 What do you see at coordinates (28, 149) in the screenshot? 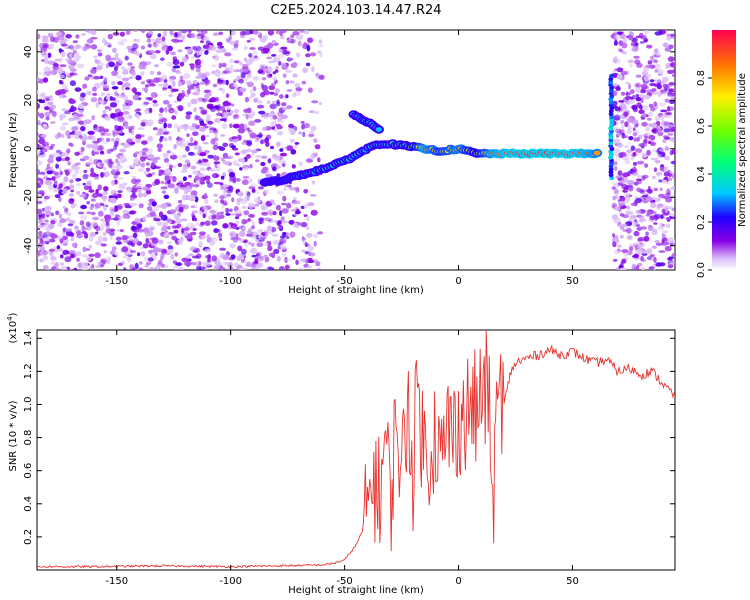
I see `y-tick-label: 0` at bounding box center [28, 149].